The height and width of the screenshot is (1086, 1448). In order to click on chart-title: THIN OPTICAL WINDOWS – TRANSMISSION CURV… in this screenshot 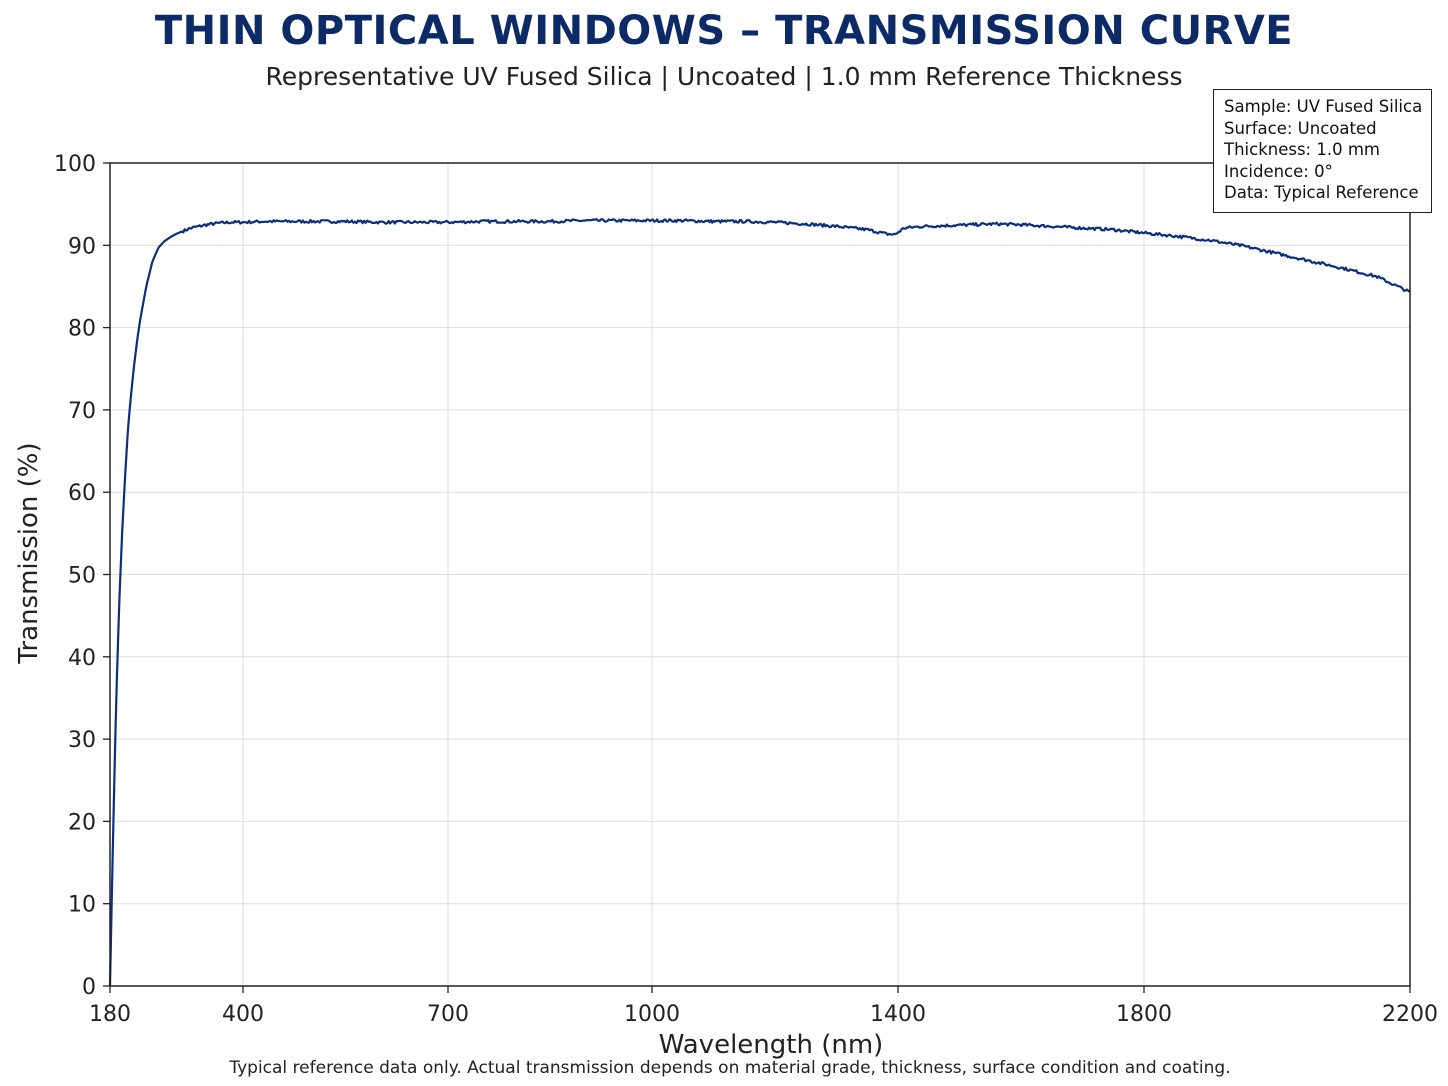, I will do `click(724, 31)`.